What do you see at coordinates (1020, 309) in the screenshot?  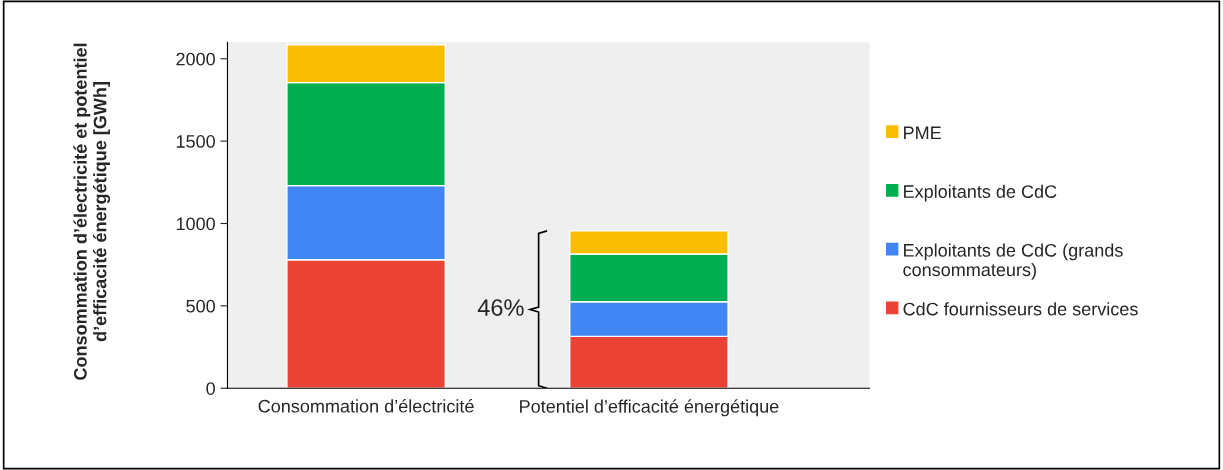 I see `legend-label: CdC fournisseurs de services` at bounding box center [1020, 309].